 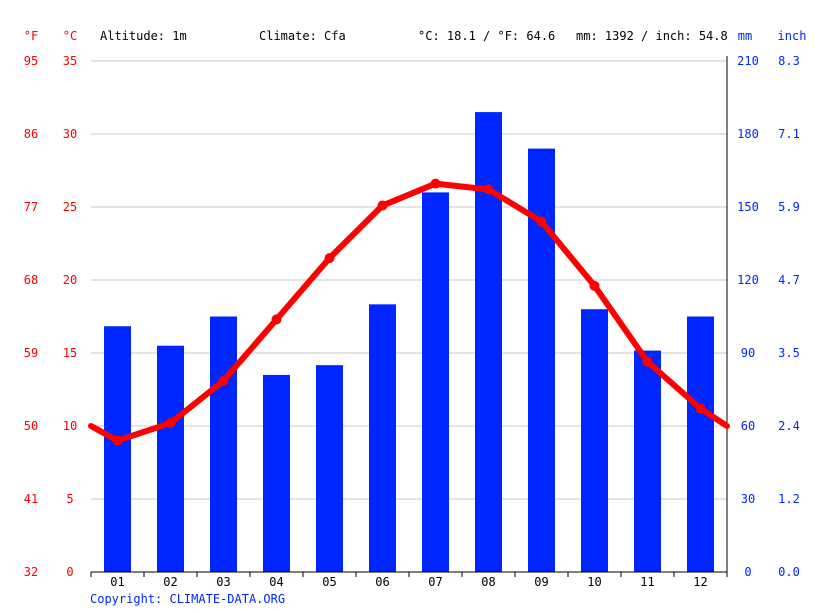 I want to click on month-label: 01, so click(x=117, y=582).